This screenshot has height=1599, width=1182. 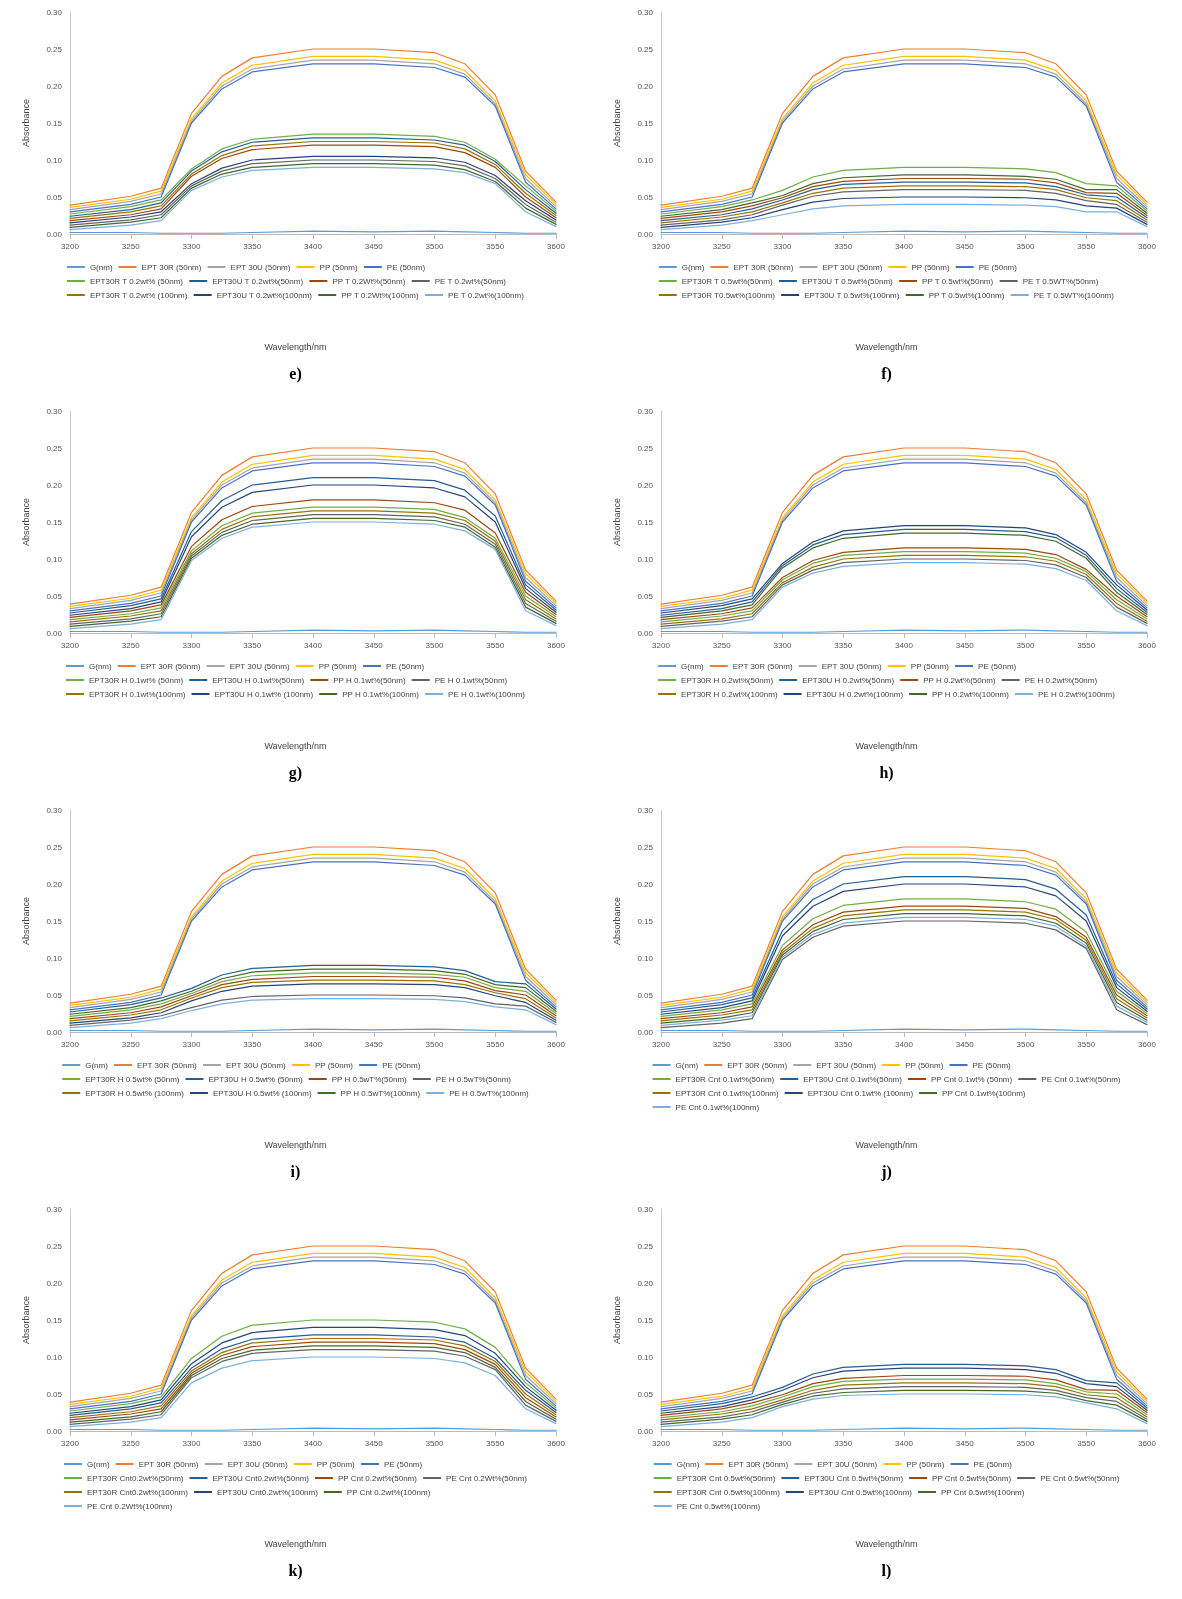 I want to click on legend-label: PE T 0.2wt%(100nm), so click(x=486, y=295).